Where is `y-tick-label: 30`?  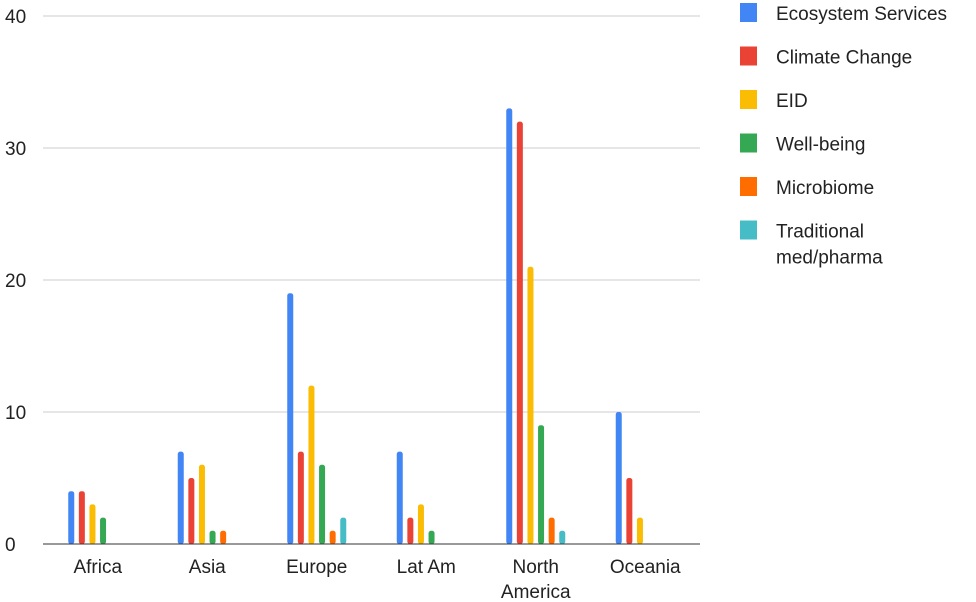
y-tick-label: 30 is located at coordinates (15, 149).